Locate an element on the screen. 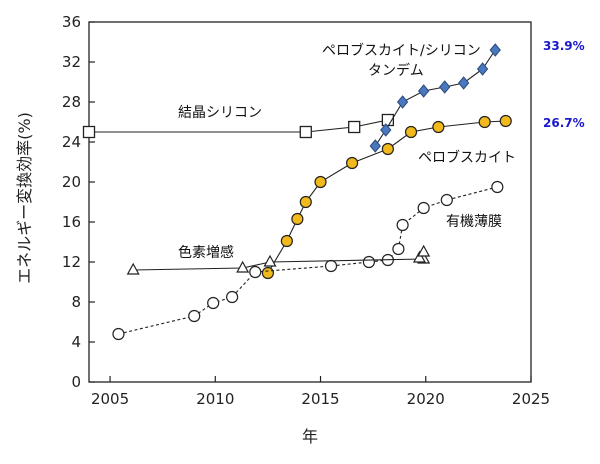  series-0-line is located at coordinates (238, 126).